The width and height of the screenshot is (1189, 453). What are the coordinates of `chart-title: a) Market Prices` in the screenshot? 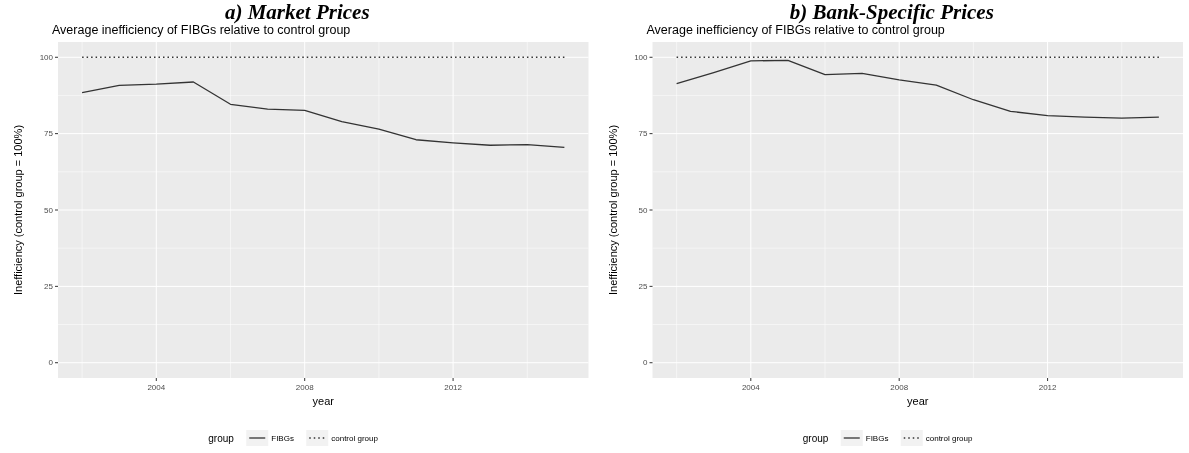 It's located at (297, 12).